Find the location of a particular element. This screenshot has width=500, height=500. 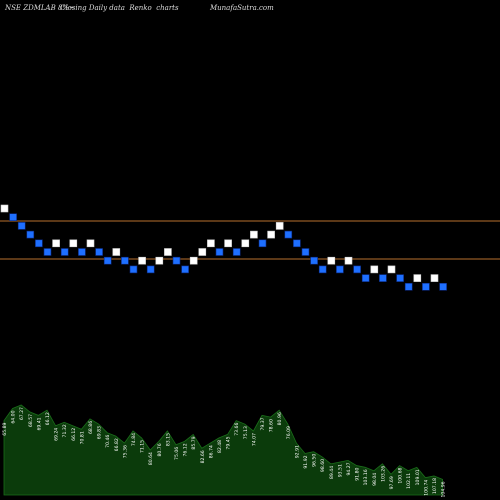

volume-label: 70.46 is located at coordinates (108, 441).